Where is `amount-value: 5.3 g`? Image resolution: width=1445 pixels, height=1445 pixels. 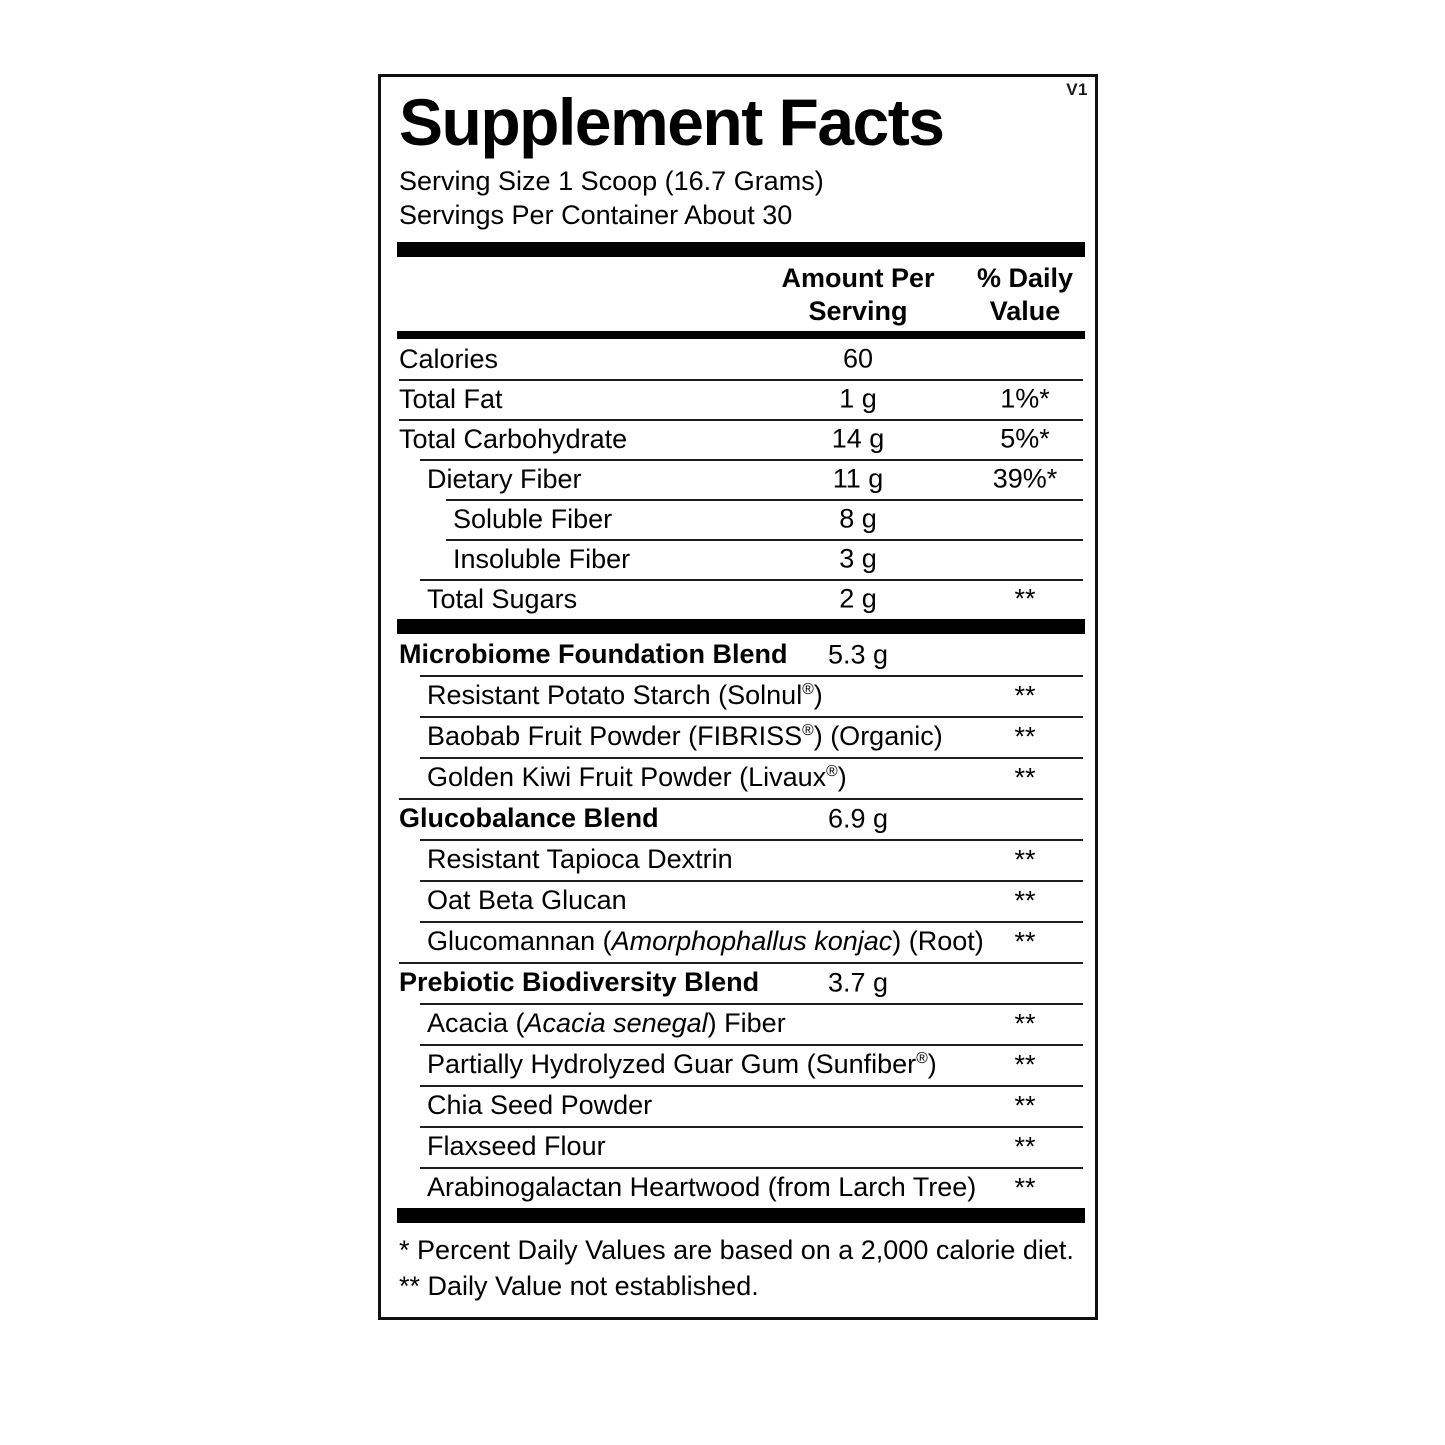
amount-value: 5.3 g is located at coordinates (858, 654).